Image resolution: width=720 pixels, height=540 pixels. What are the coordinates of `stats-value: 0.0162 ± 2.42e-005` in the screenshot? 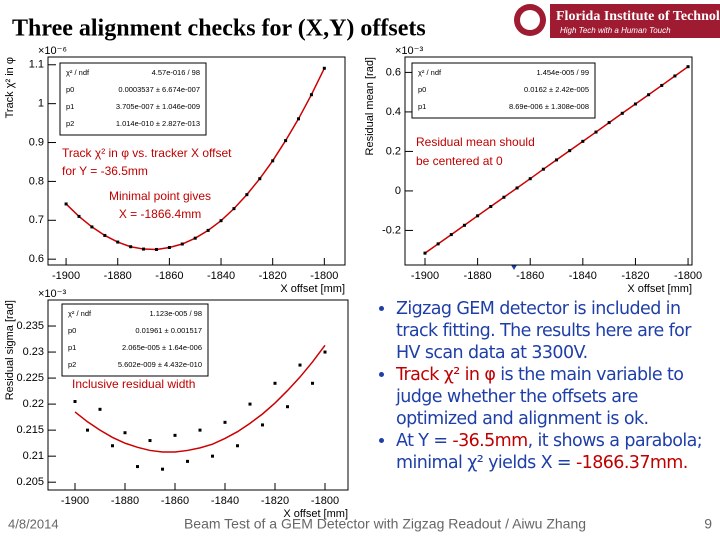 It's located at (556, 89).